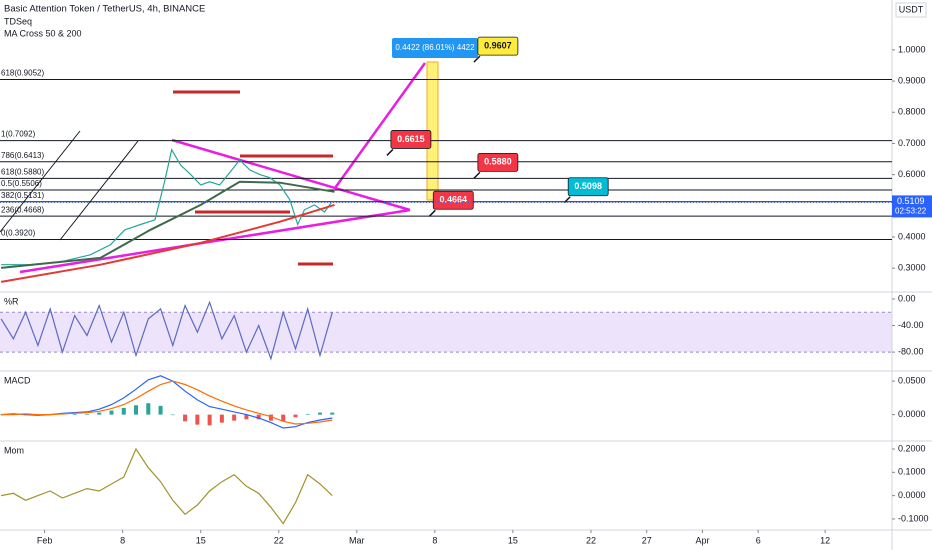 Image resolution: width=932 pixels, height=550 pixels. What do you see at coordinates (907, 298) in the screenshot?
I see `y-tick-label: 0.00` at bounding box center [907, 298].